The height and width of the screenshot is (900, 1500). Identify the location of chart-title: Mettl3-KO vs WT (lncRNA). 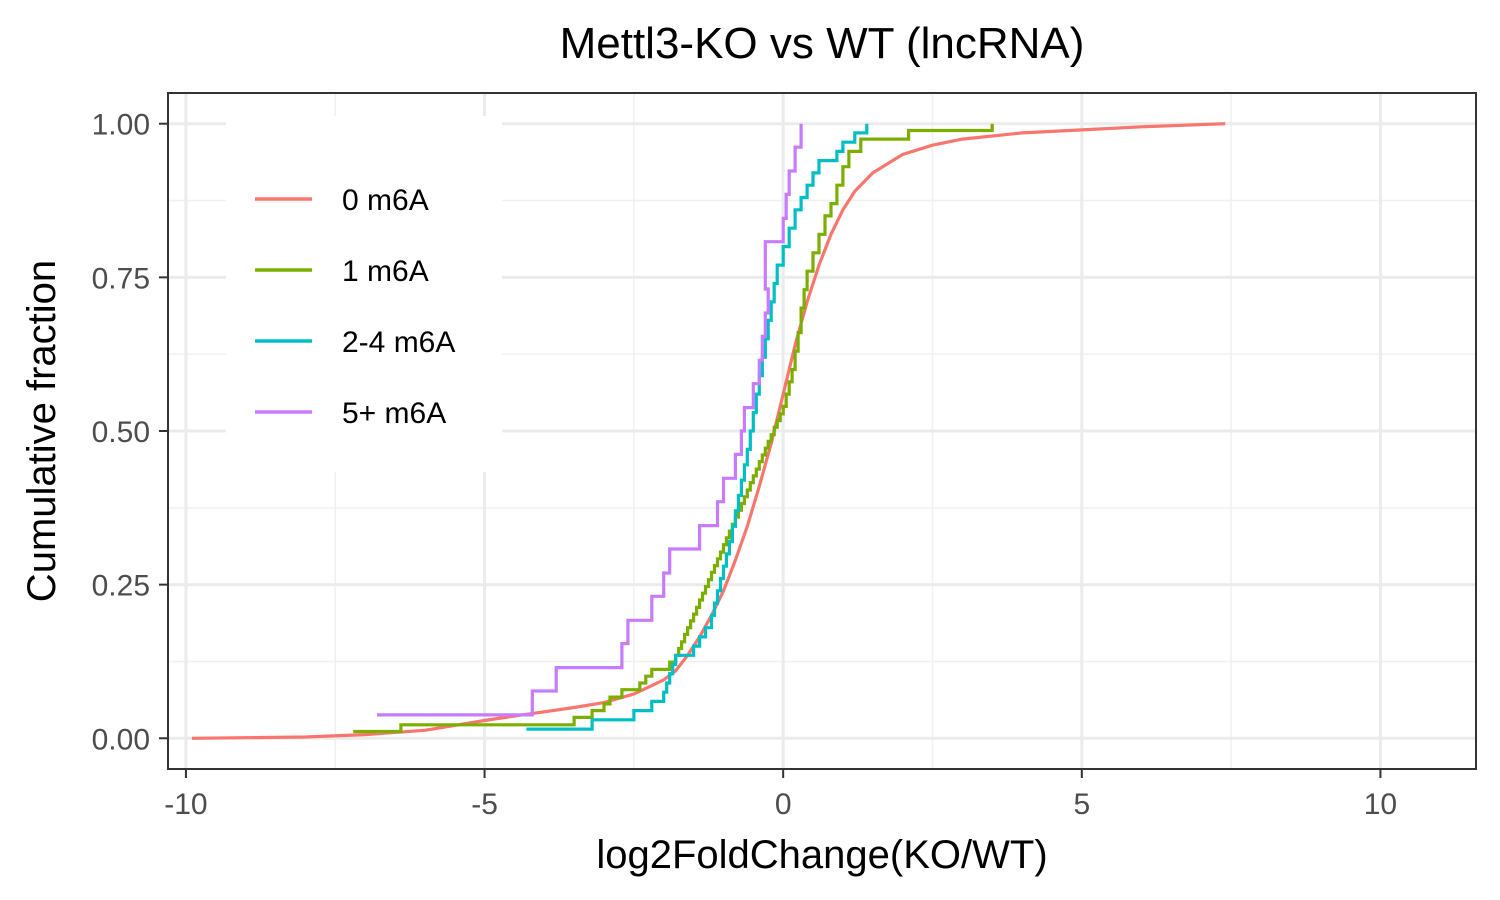
(822, 43).